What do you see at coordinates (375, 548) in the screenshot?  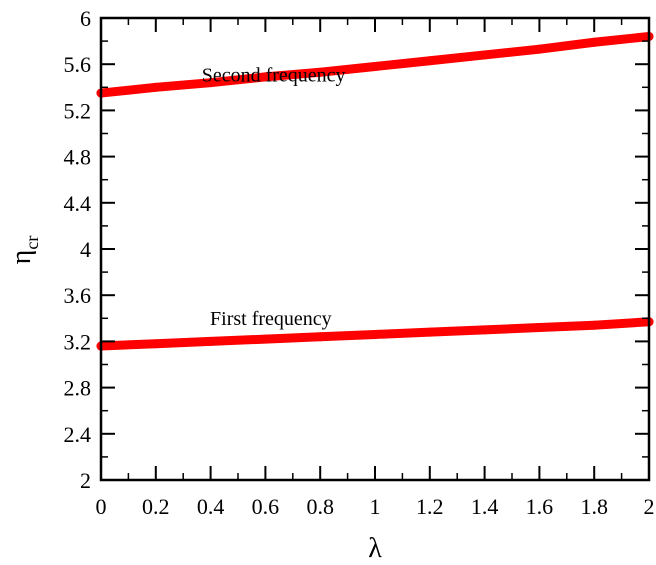 I see `x-axis-title: λ` at bounding box center [375, 548].